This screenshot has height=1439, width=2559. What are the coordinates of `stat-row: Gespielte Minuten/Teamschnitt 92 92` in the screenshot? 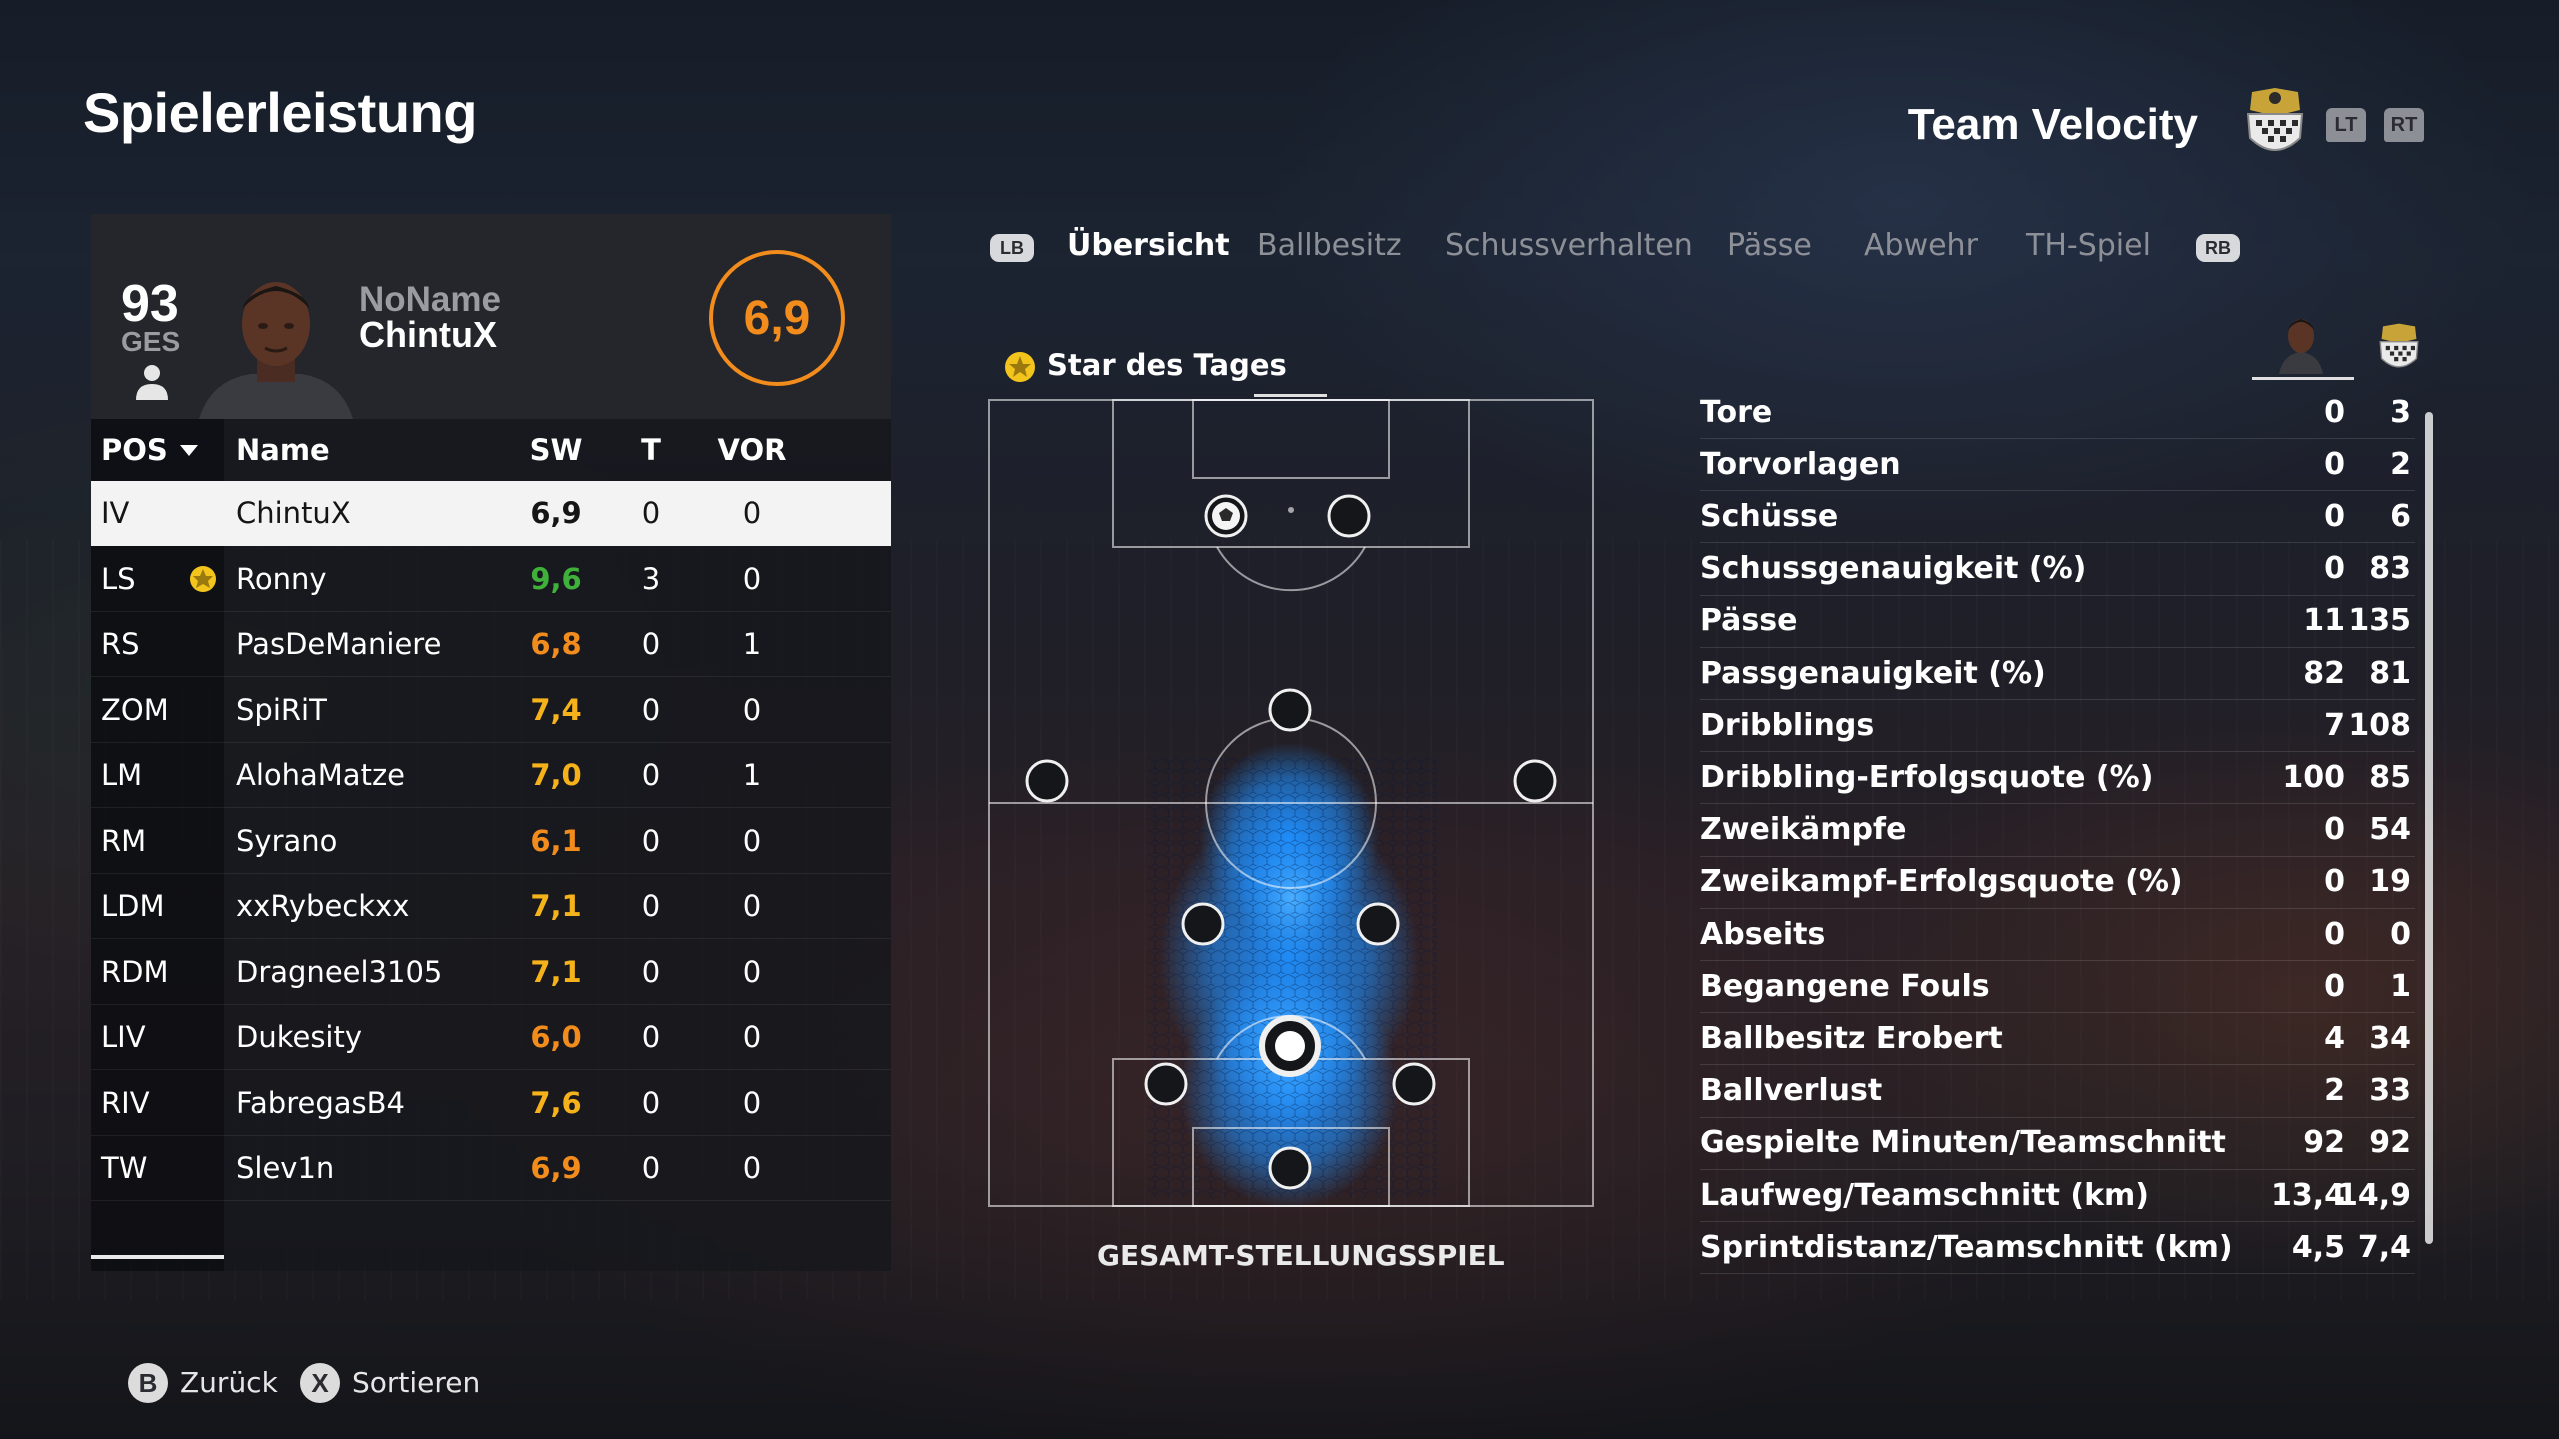 It's located at (2057, 1143).